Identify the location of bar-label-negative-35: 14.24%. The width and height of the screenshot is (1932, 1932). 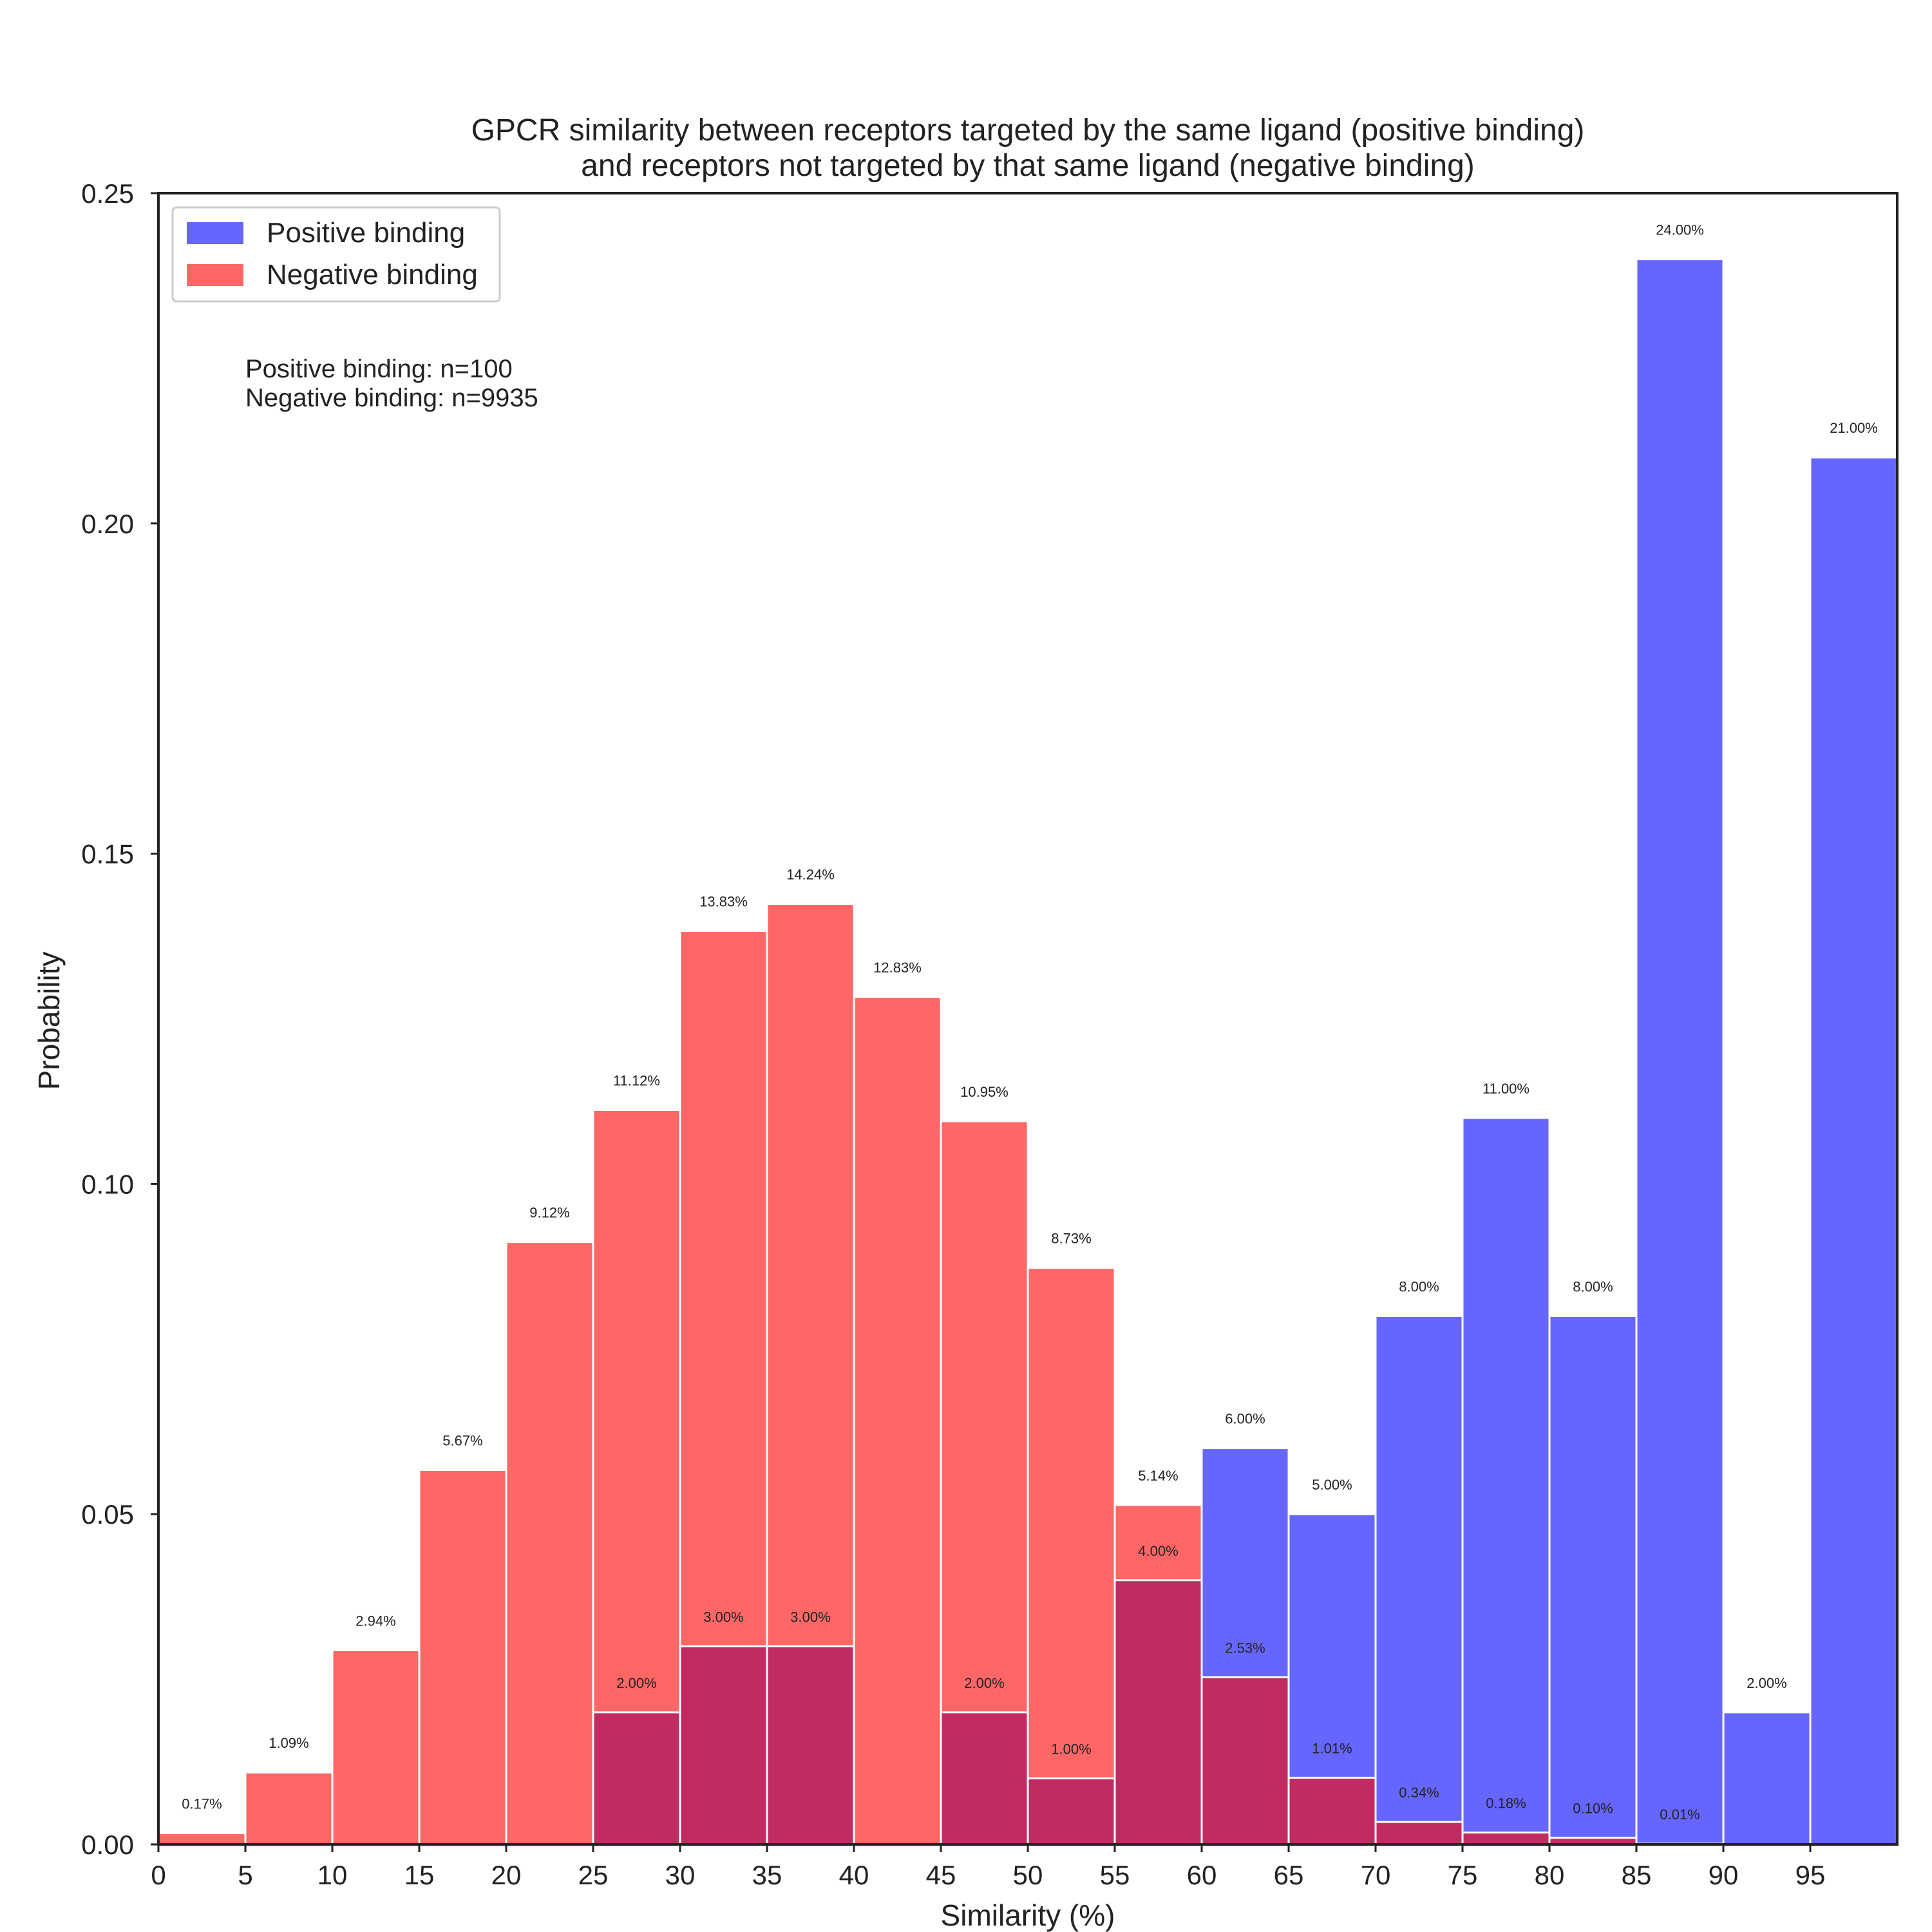
(811, 875).